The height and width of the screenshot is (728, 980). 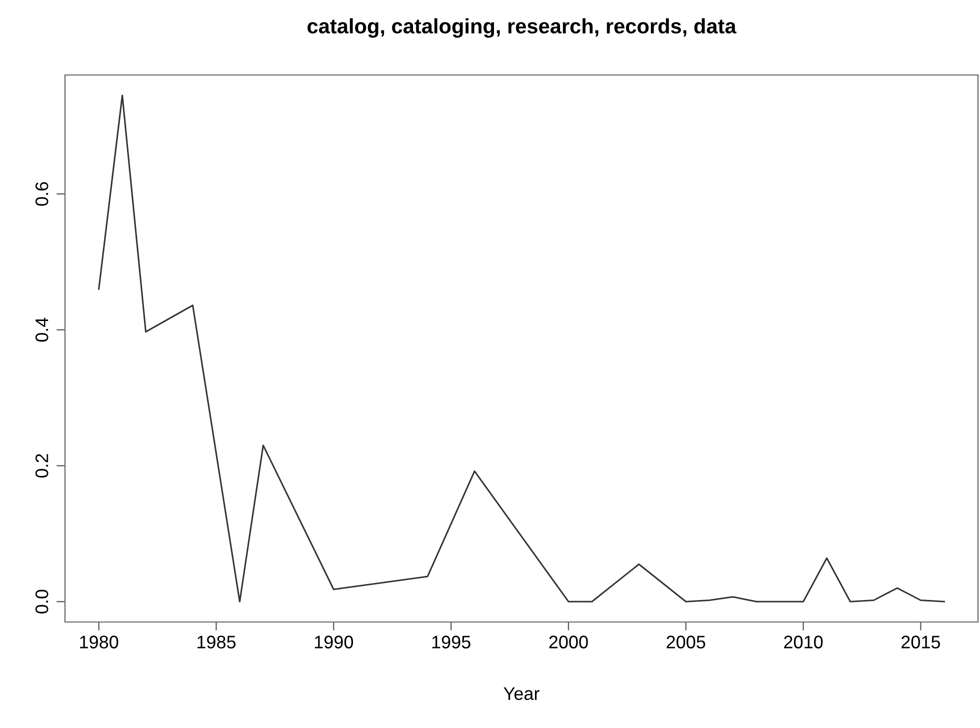 What do you see at coordinates (522, 28) in the screenshot?
I see `chart-title: catalog, cataloging, research, records, data` at bounding box center [522, 28].